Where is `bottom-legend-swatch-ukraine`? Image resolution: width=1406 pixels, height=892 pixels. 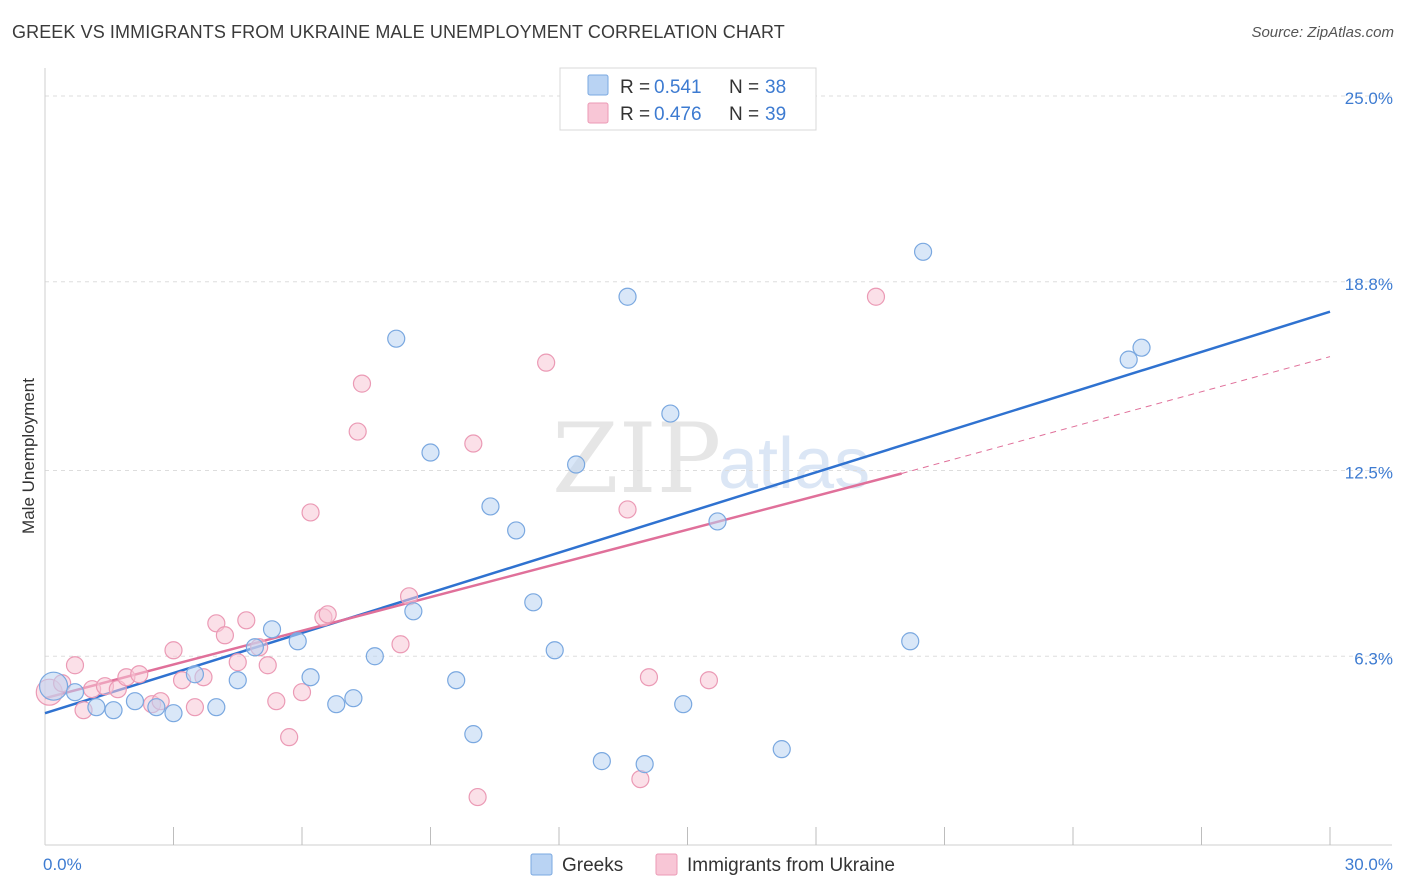
bottom-legend-swatch-ukraine is located at coordinates (666, 864).